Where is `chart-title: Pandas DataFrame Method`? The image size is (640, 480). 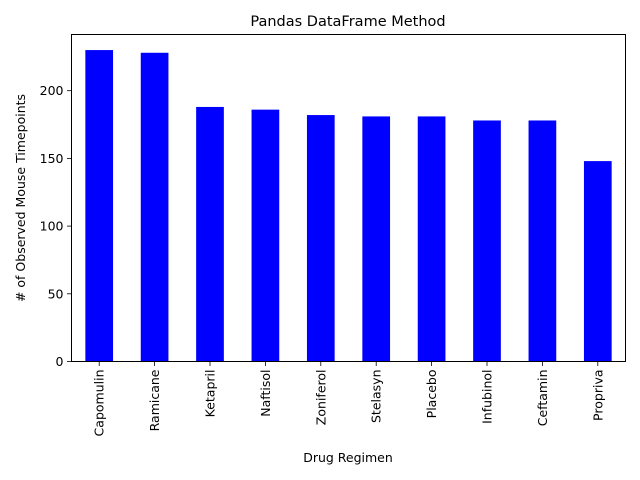
chart-title: Pandas DataFrame Method is located at coordinates (347, 22).